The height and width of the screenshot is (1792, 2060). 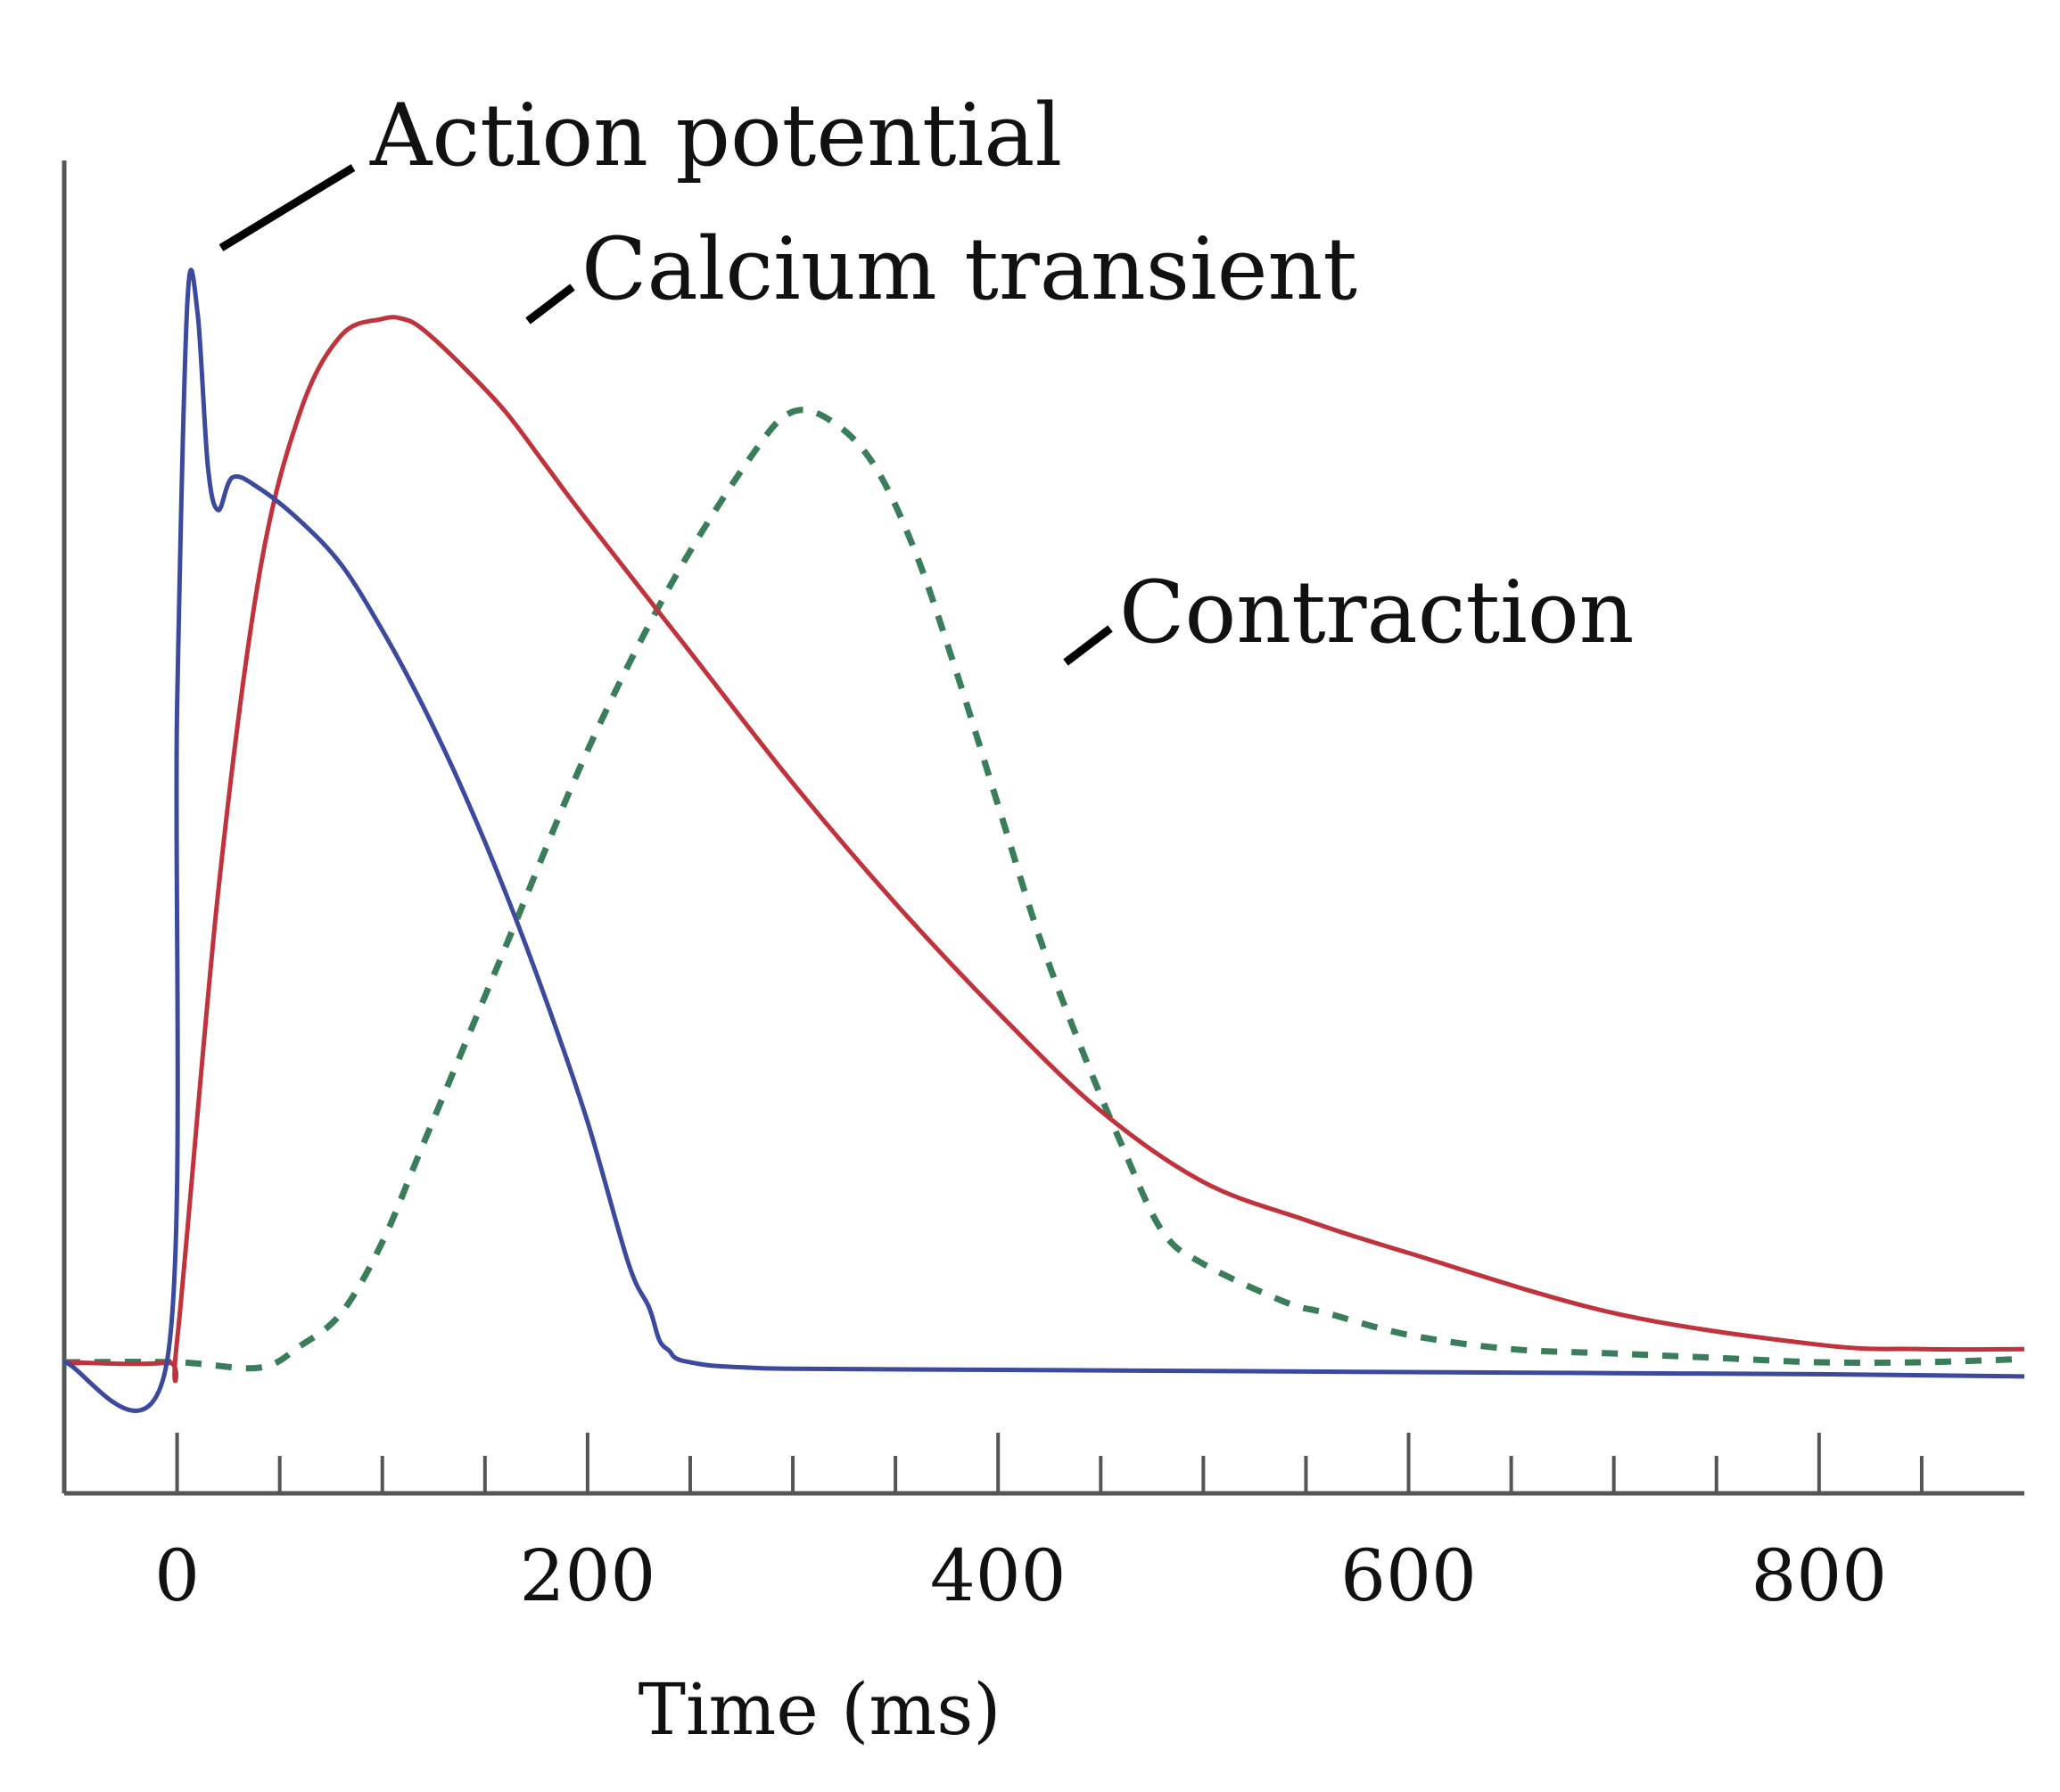 I want to click on annotation-leader-action-potential, so click(x=287, y=208).